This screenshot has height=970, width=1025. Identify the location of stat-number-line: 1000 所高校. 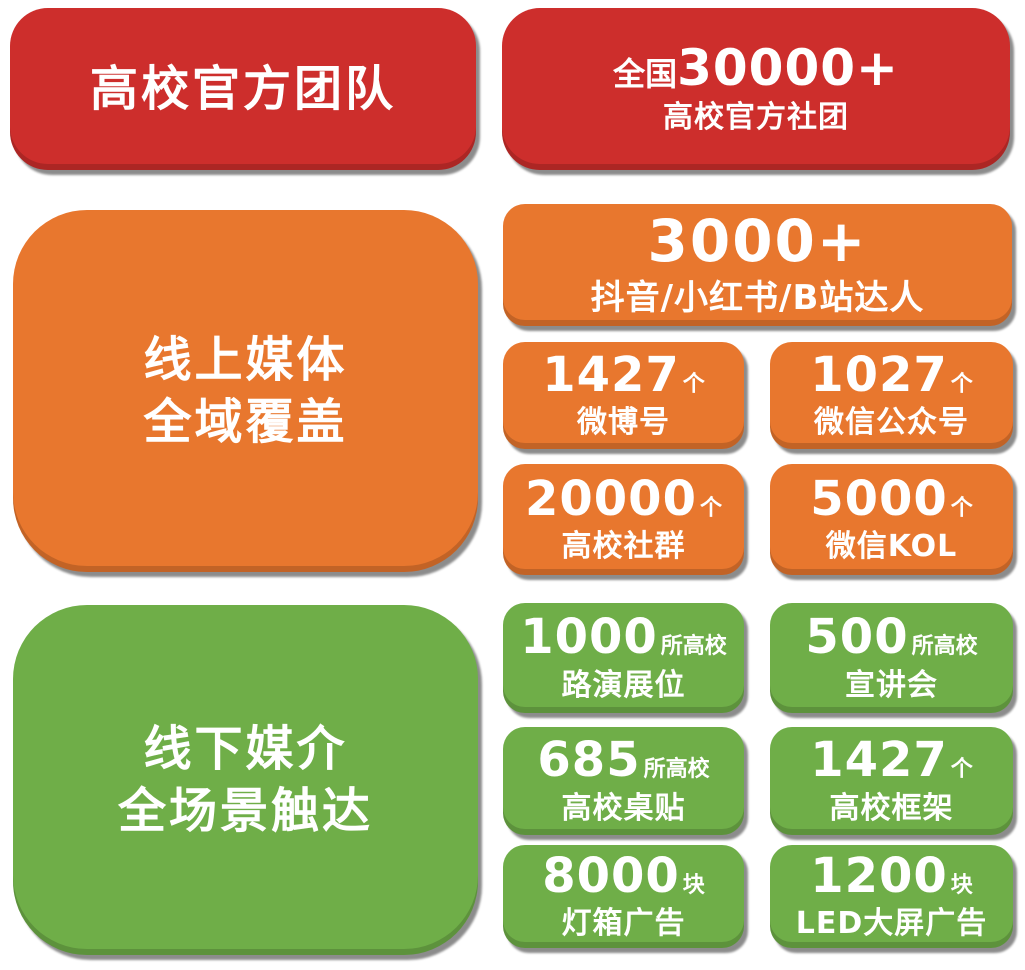
(623, 637).